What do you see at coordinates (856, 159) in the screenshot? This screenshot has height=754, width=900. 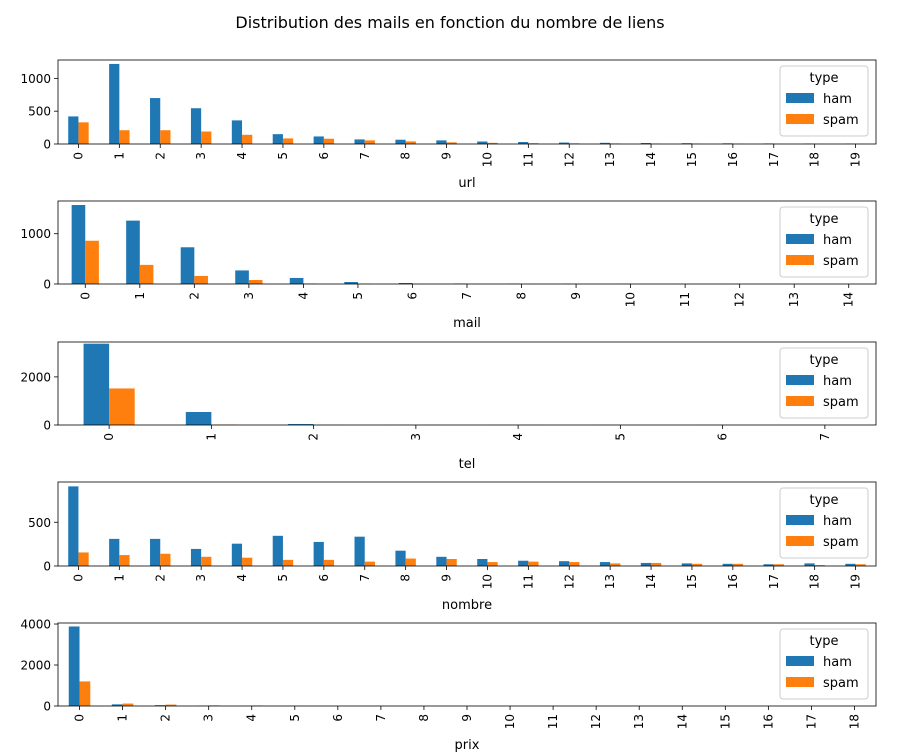 I see `x-tick-label: 19` at bounding box center [856, 159].